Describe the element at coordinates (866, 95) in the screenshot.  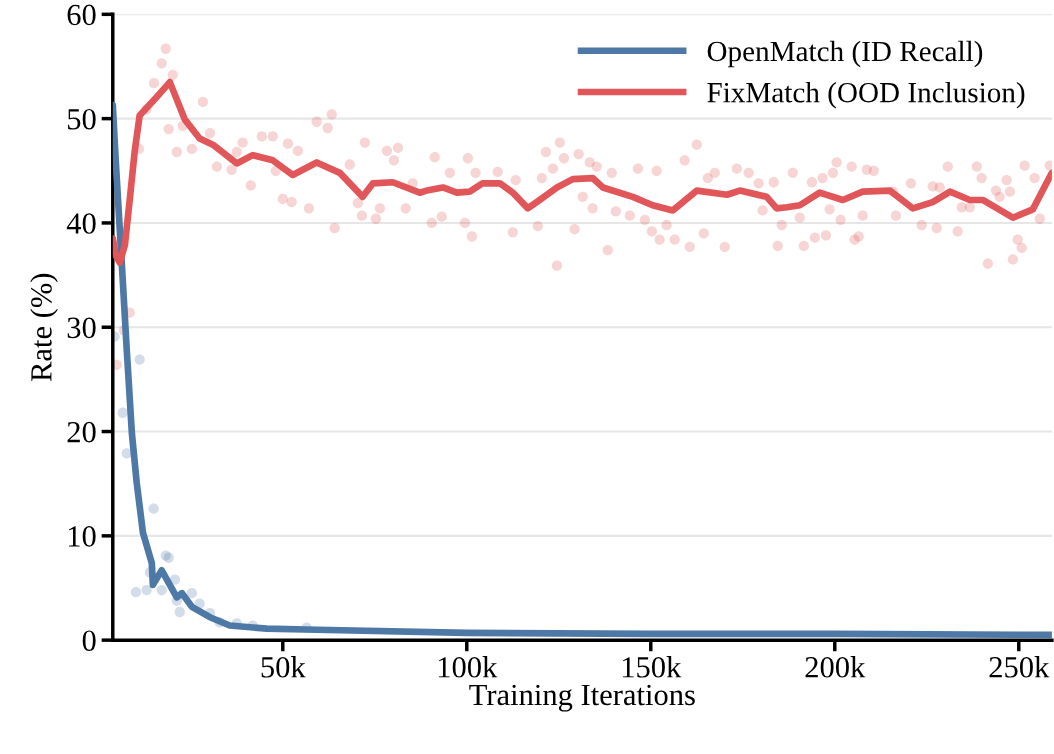
I see `legend-label: FixMatch (OOD Inclusion)` at that location.